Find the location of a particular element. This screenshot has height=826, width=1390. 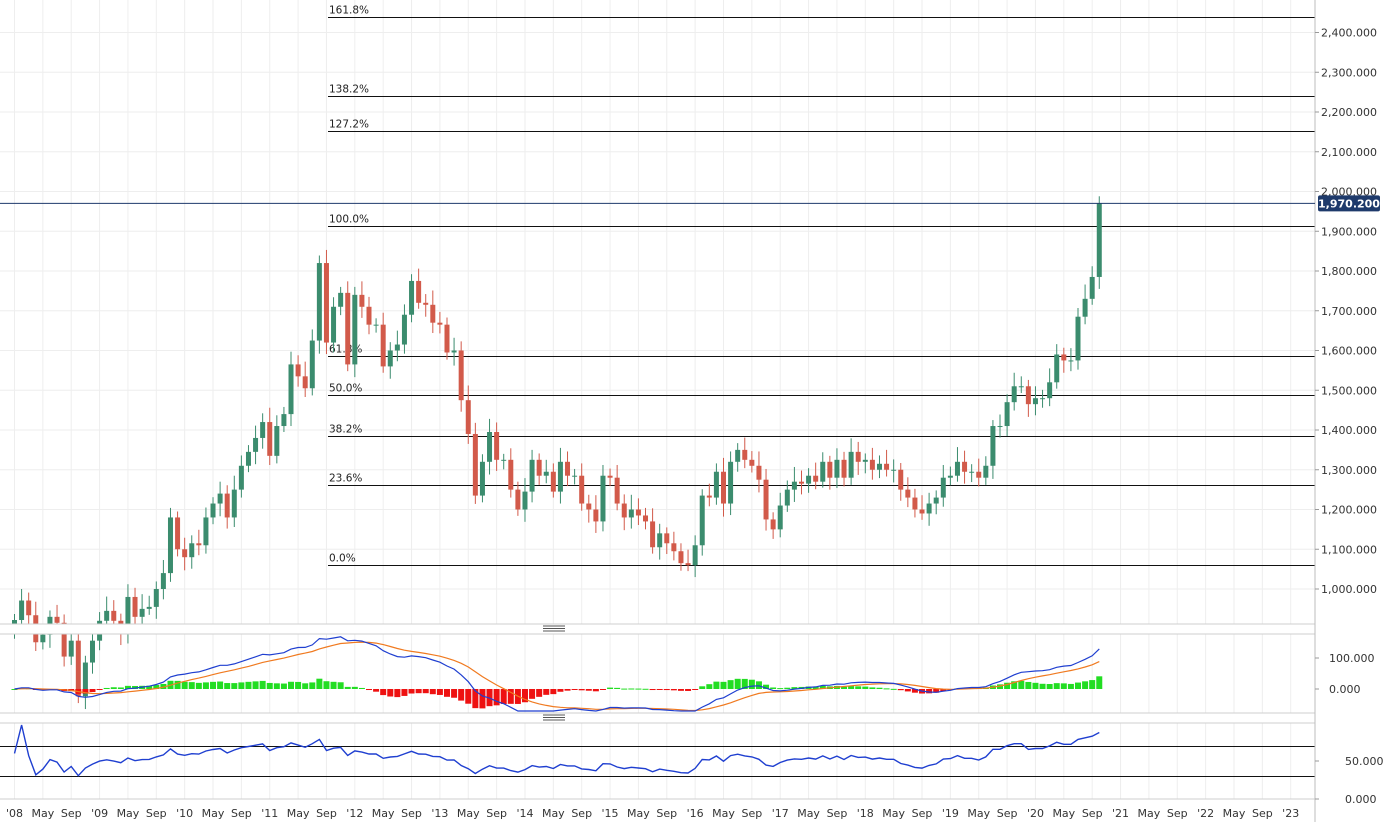

pane-gap is located at coordinates (657, 629).